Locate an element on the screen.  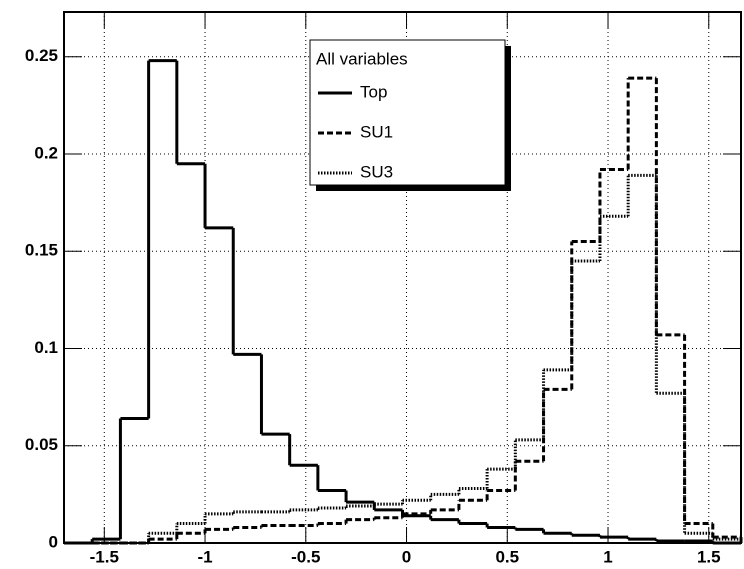
x-tick-label: 0 is located at coordinates (406, 556).